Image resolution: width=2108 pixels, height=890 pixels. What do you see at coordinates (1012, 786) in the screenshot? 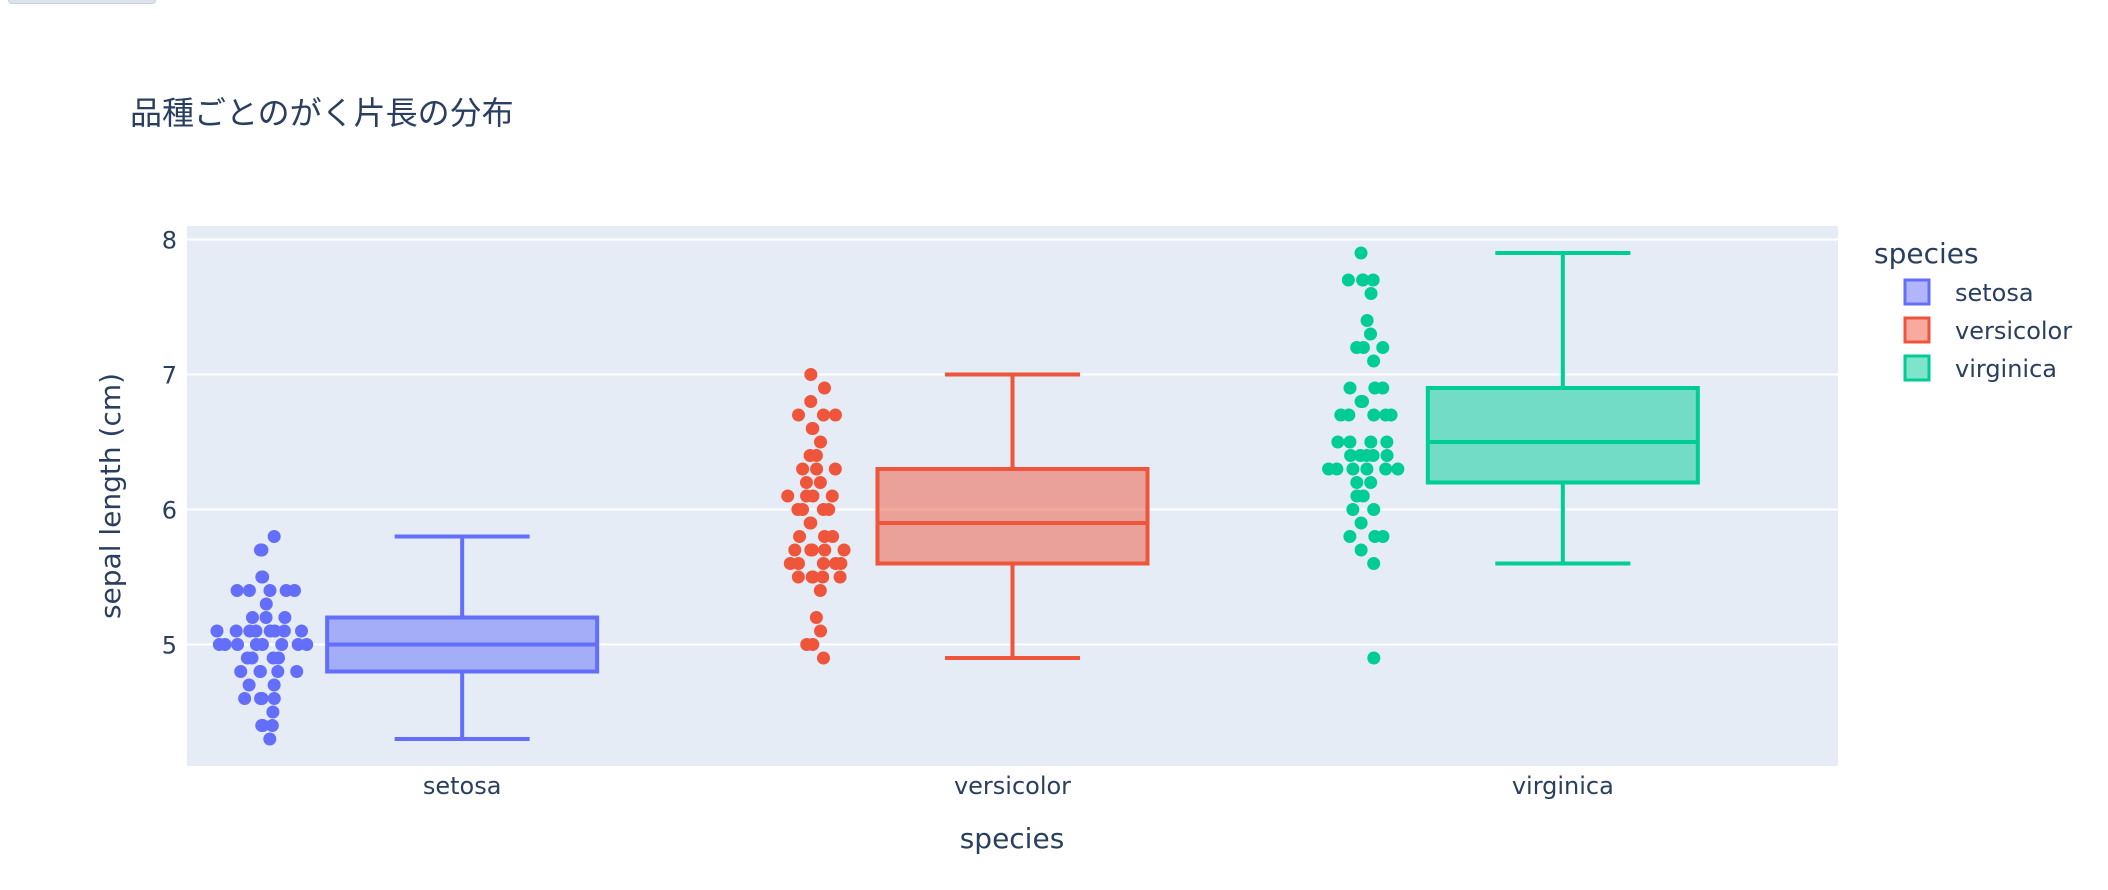
I see `x-tick-label: versicolor` at bounding box center [1012, 786].